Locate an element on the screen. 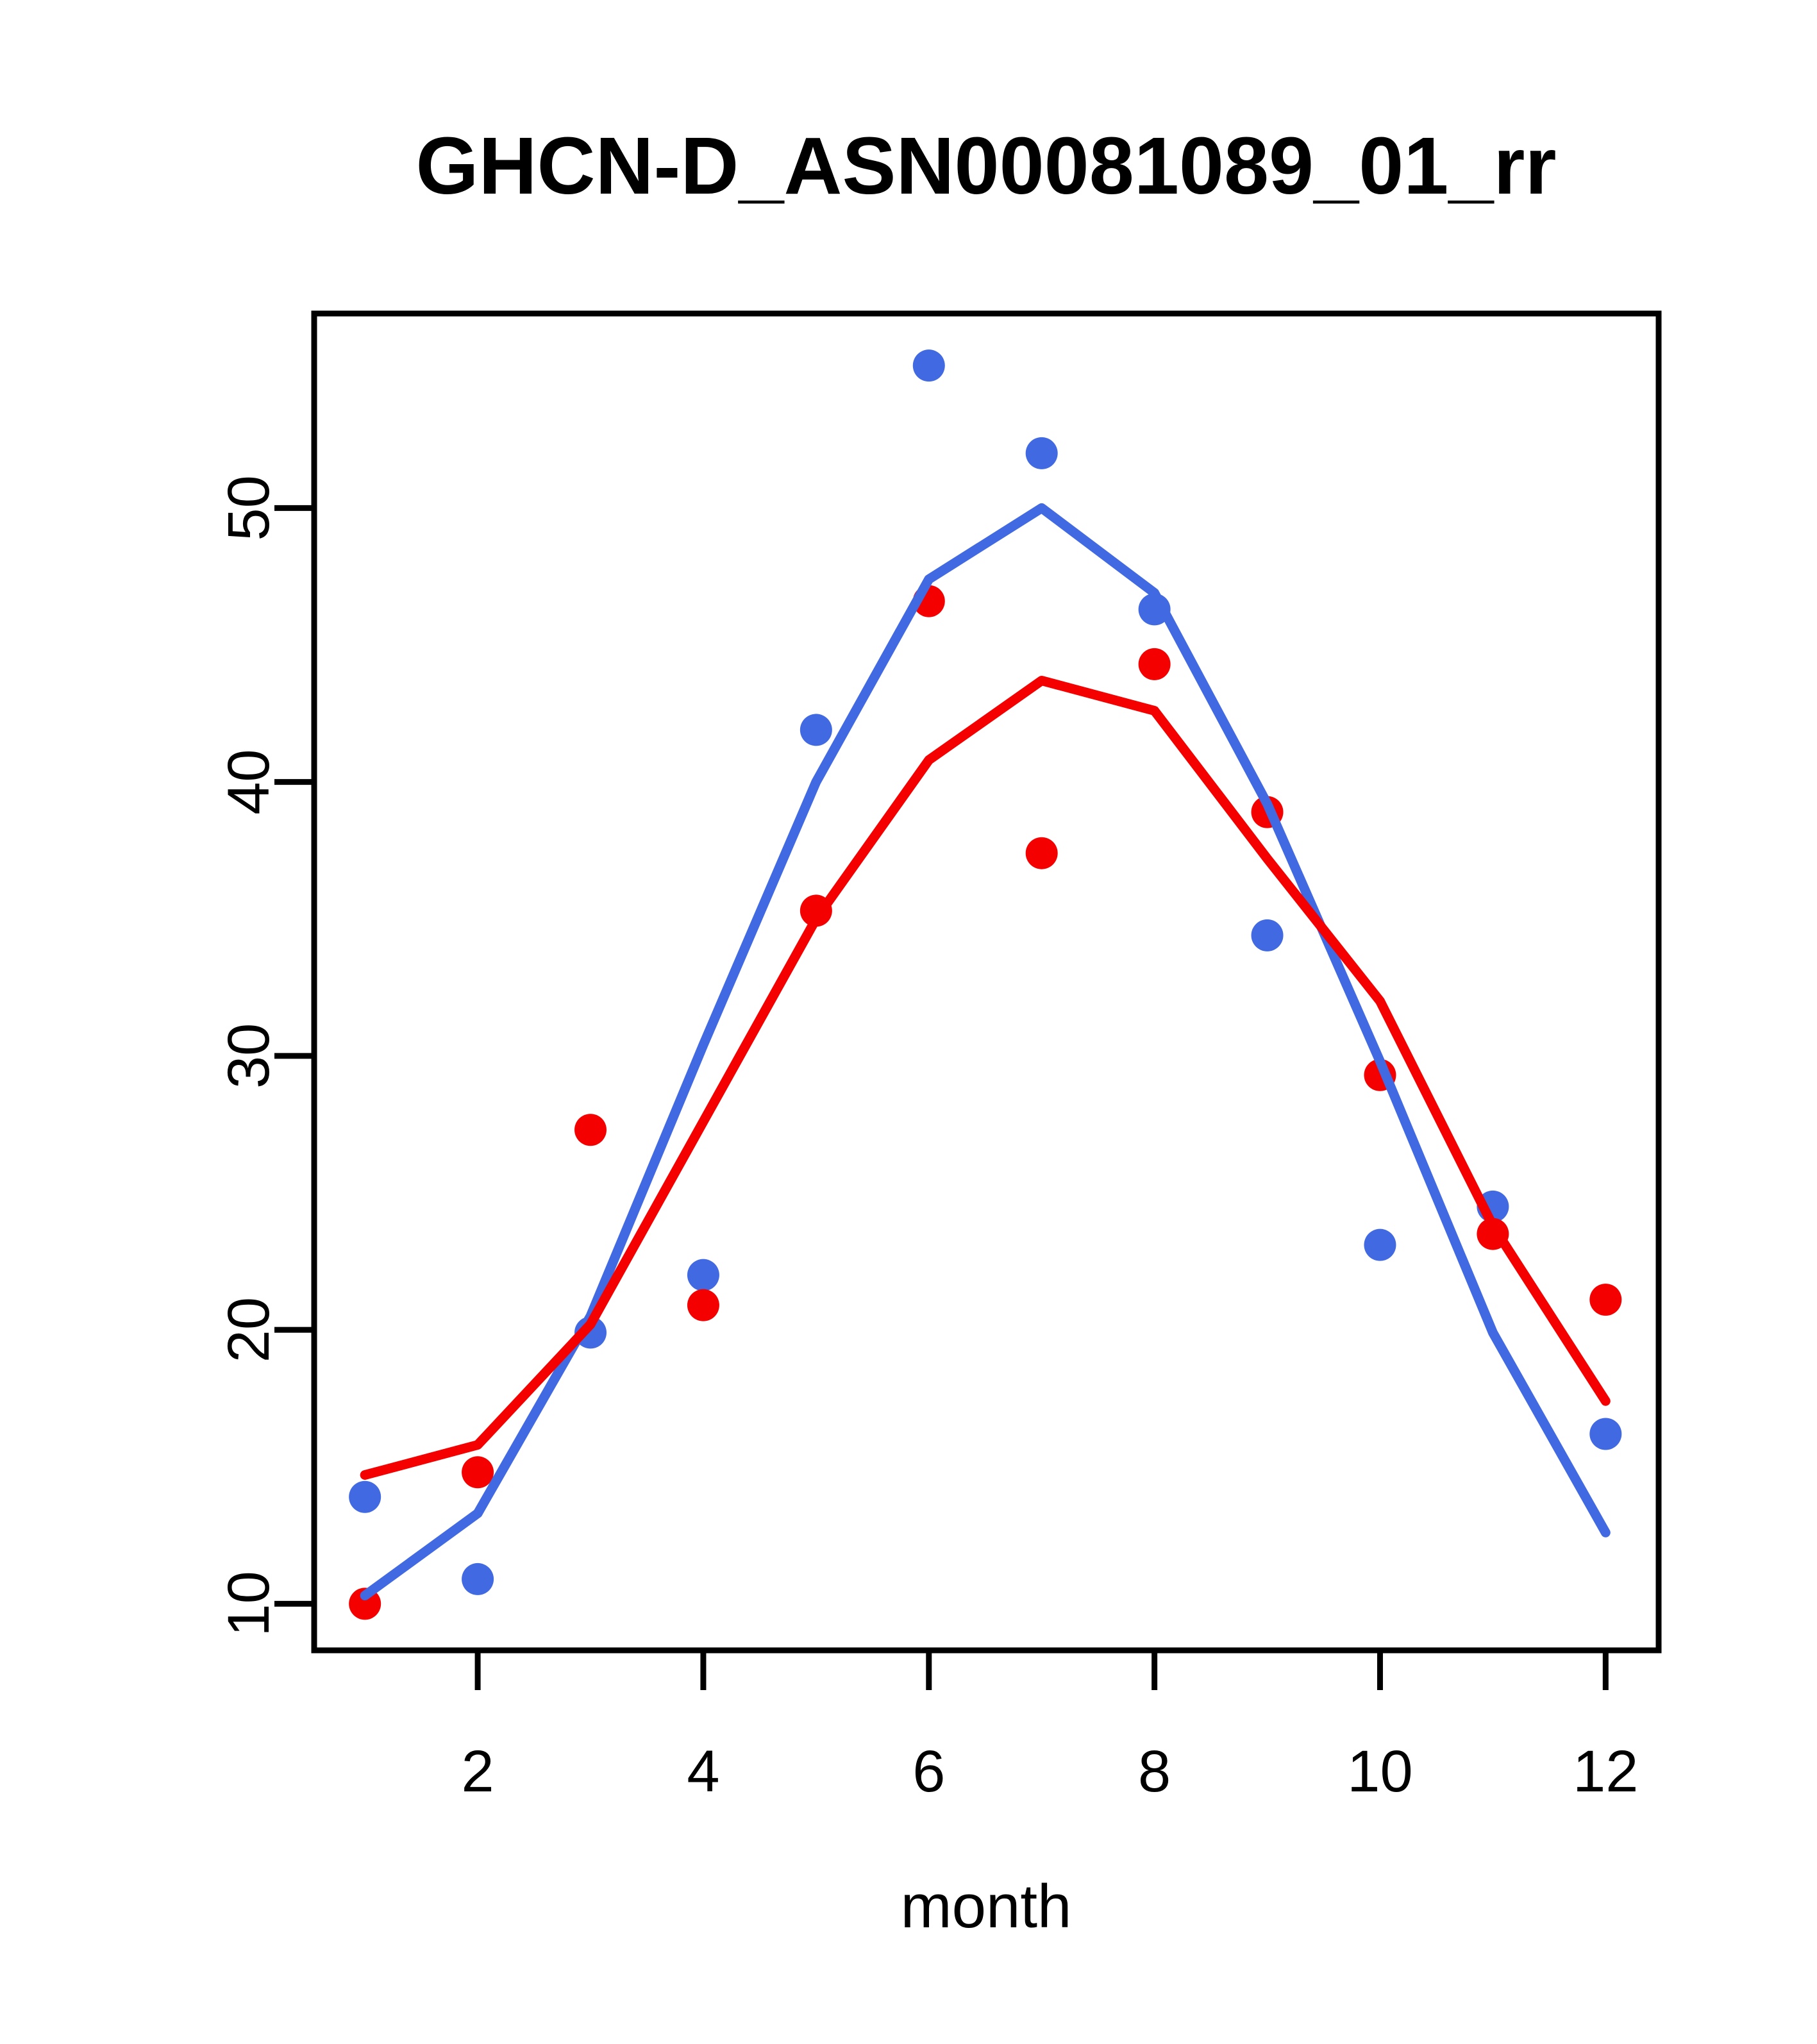 Image resolution: width=1817 pixels, height=2044 pixels. x-tick-label: 10 is located at coordinates (1379, 1772).